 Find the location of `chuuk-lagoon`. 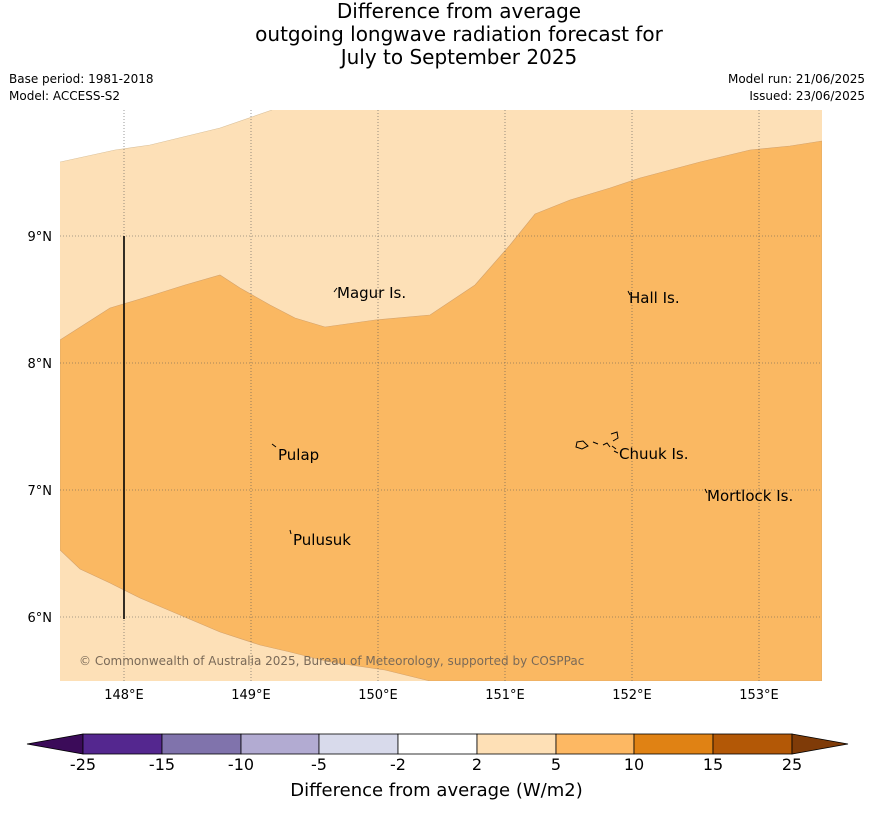

chuuk-lagoon is located at coordinates (597, 442).